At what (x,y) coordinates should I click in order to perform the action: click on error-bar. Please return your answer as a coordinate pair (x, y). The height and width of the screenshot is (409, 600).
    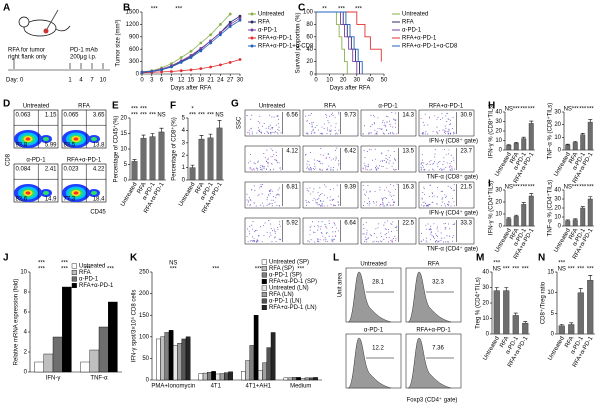
    Looking at the image, I should click on (508, 218).